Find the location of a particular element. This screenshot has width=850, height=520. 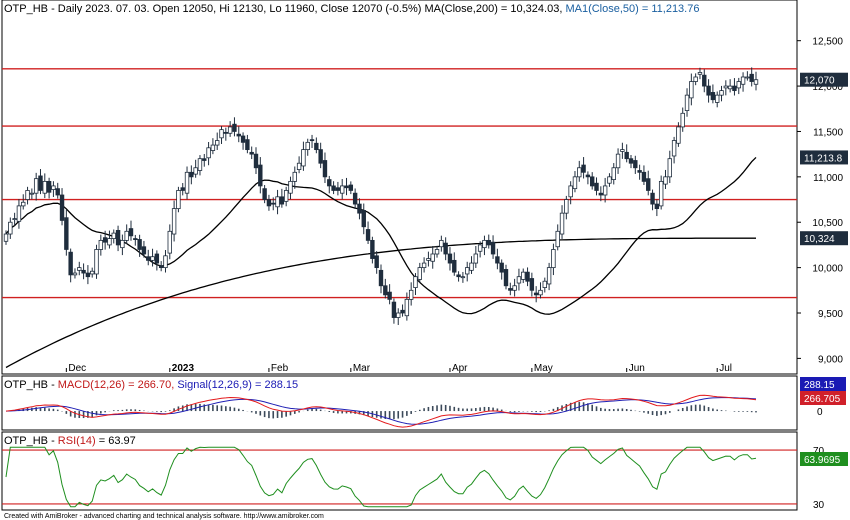

ma50-badge-label: 11,213.8 is located at coordinates (823, 158).